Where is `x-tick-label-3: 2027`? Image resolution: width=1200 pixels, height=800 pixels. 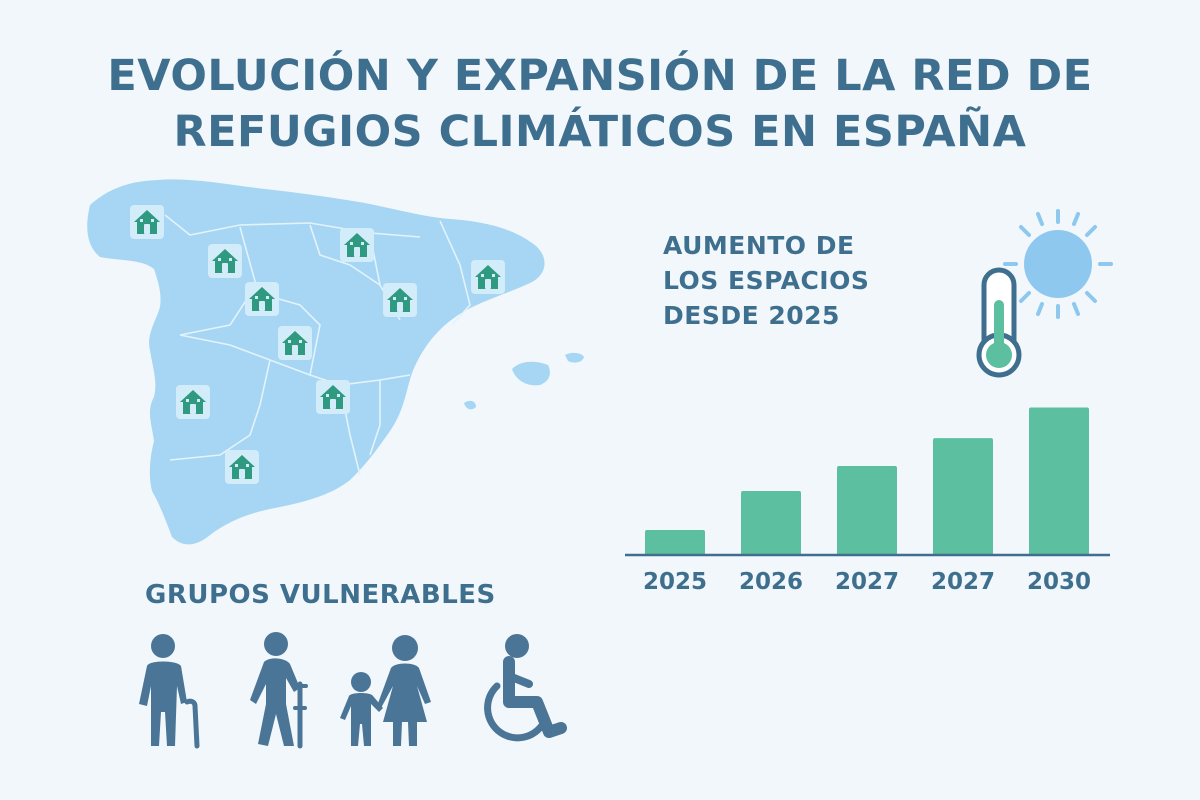
x-tick-label-3: 2027 is located at coordinates (867, 582).